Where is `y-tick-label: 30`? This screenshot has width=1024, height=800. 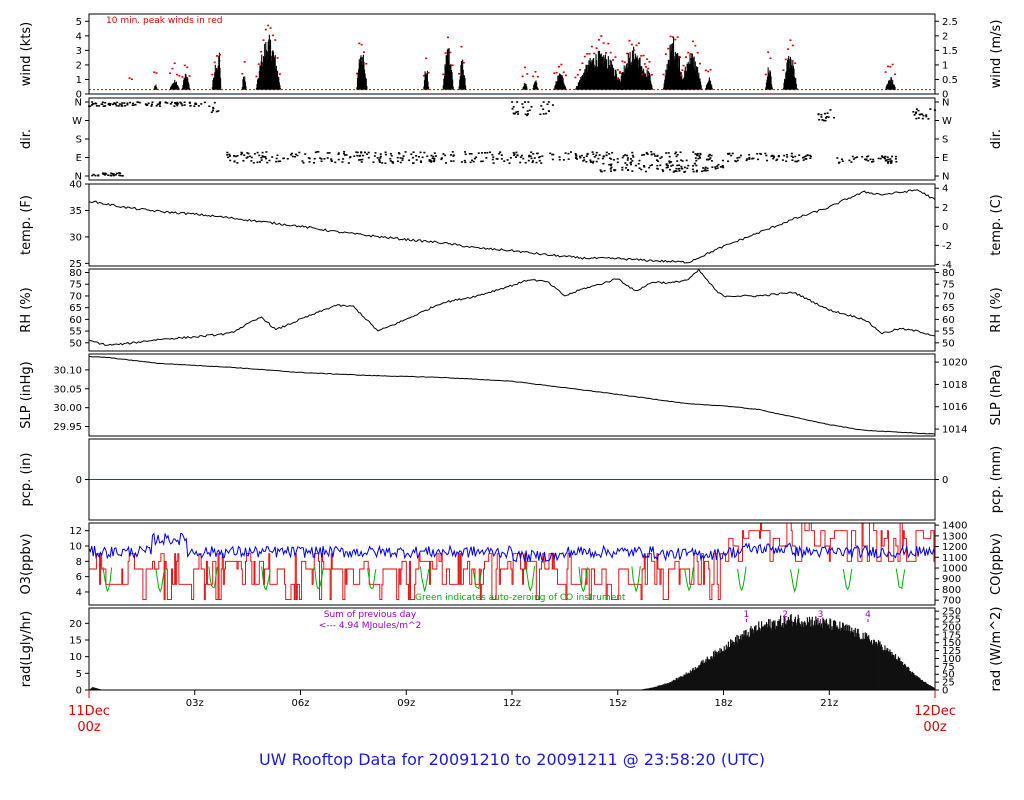
y-tick-label: 30 is located at coordinates (75, 237).